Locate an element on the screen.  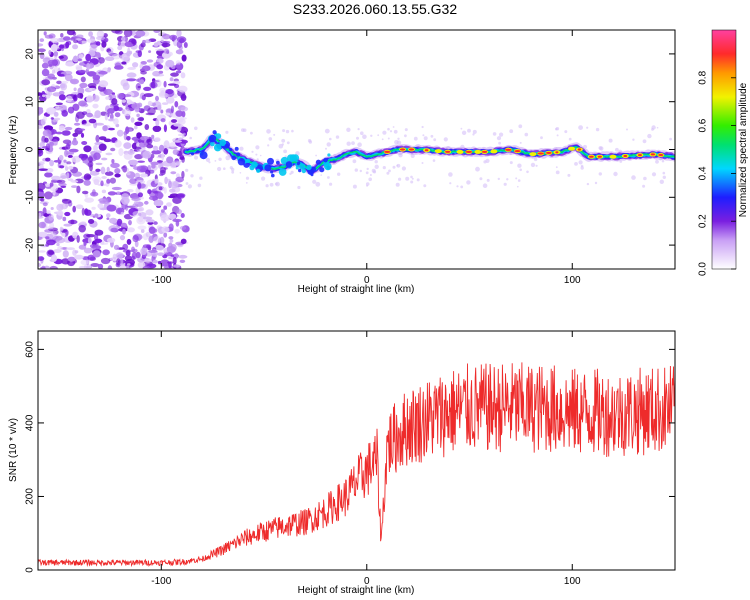
x-tick-label: 0 is located at coordinates (367, 280).